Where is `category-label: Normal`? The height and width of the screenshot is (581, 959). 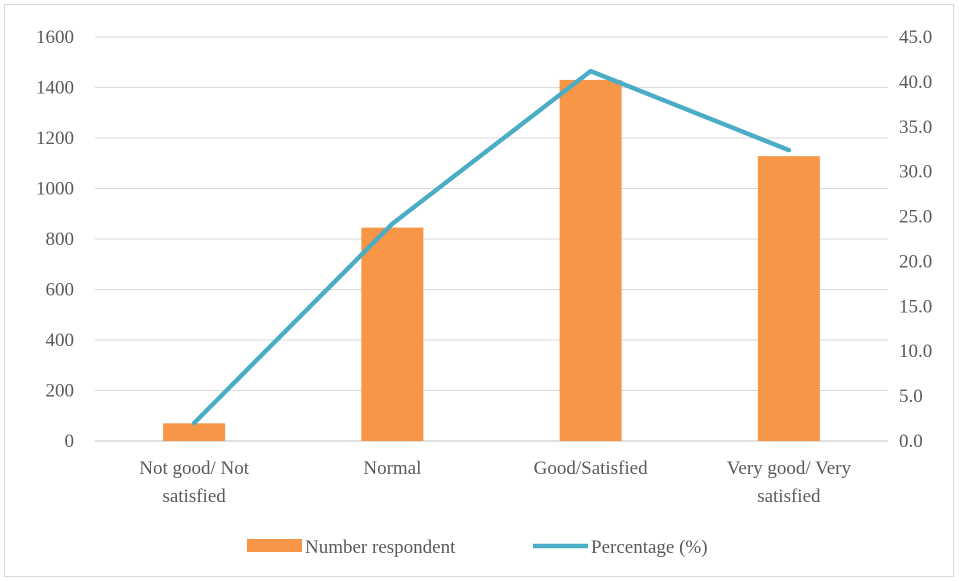
category-label: Normal is located at coordinates (392, 468).